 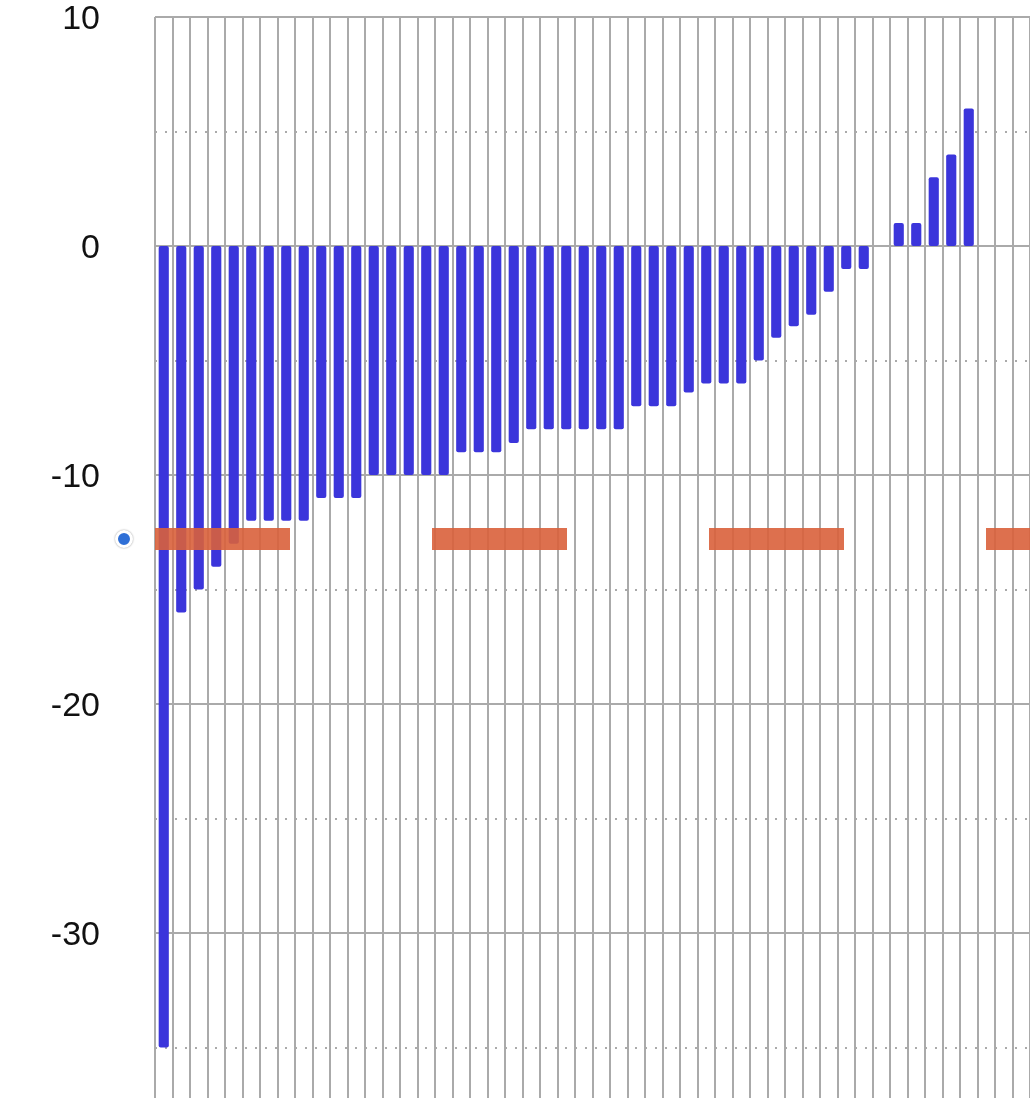 I want to click on y-tick-label: 10, so click(x=81, y=18).